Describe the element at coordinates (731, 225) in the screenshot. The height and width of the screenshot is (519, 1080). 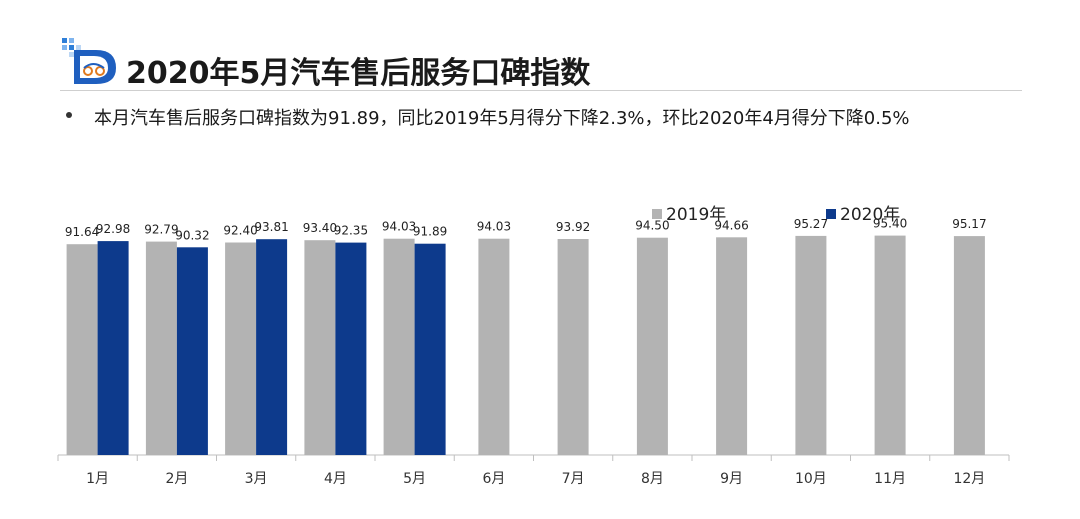
I see `data-label: 94.66` at that location.